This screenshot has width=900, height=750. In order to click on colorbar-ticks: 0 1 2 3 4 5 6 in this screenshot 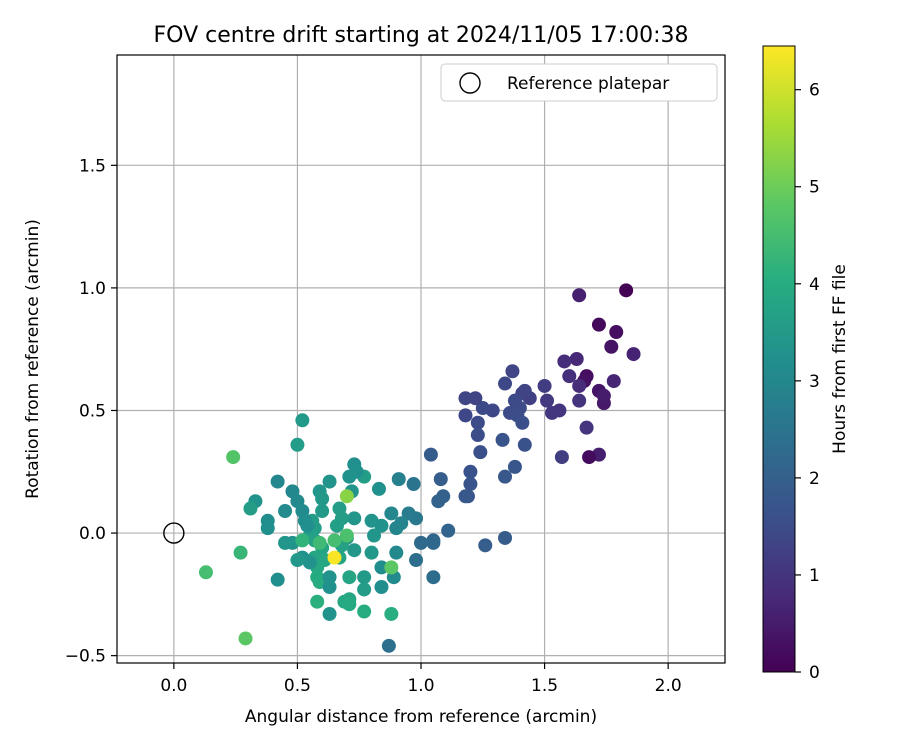, I will do `click(807, 382)`.